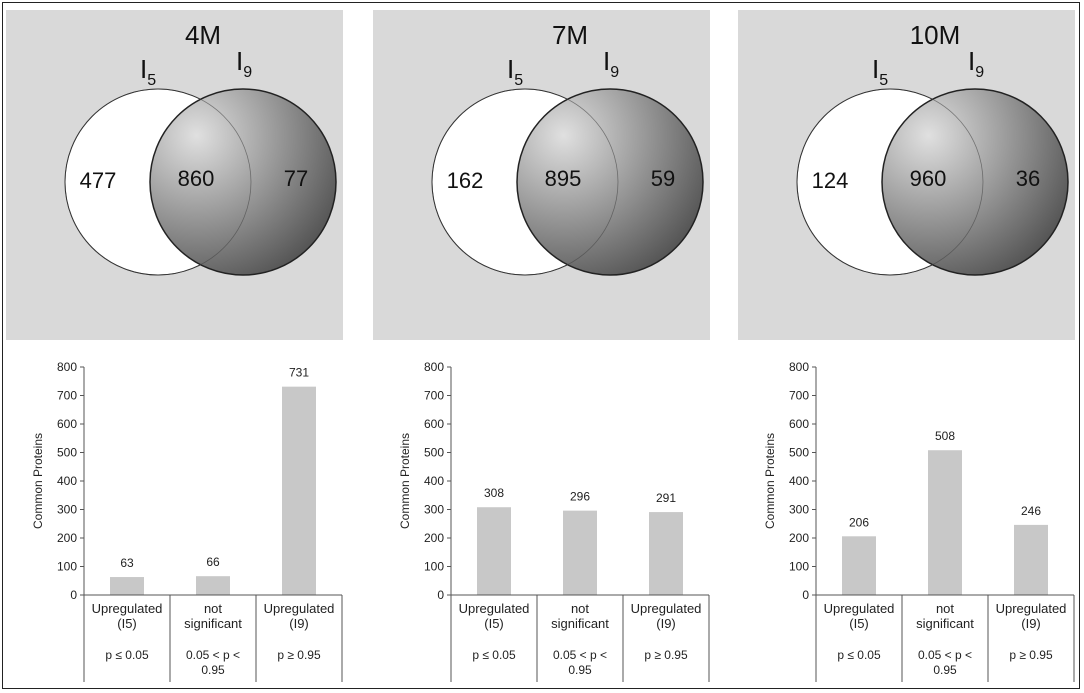 The width and height of the screenshot is (1084, 693). What do you see at coordinates (196, 178) in the screenshot?
I see `overlap-count: 860` at bounding box center [196, 178].